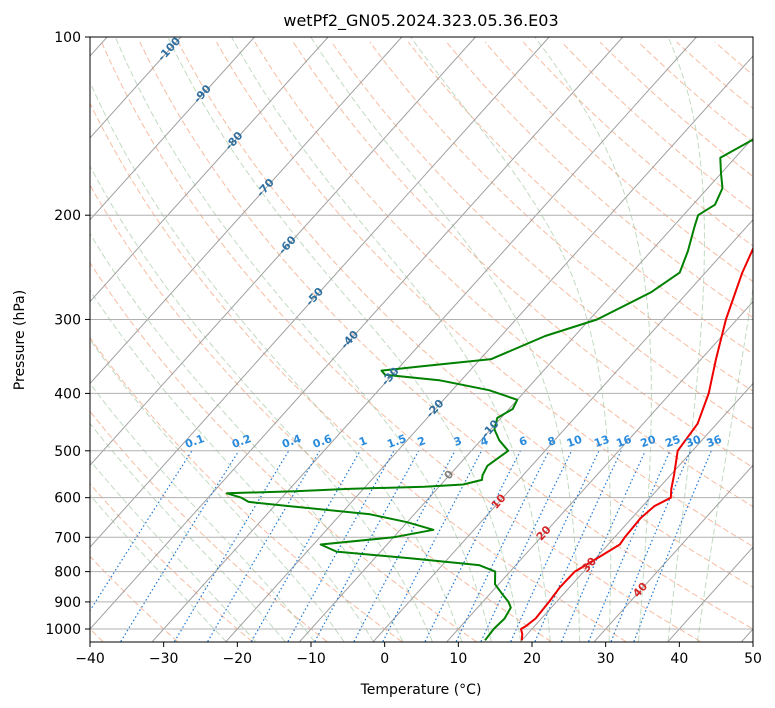 This screenshot has width=775, height=708. Describe the element at coordinates (679, 659) in the screenshot. I see `x-tick-label: 40` at that location.